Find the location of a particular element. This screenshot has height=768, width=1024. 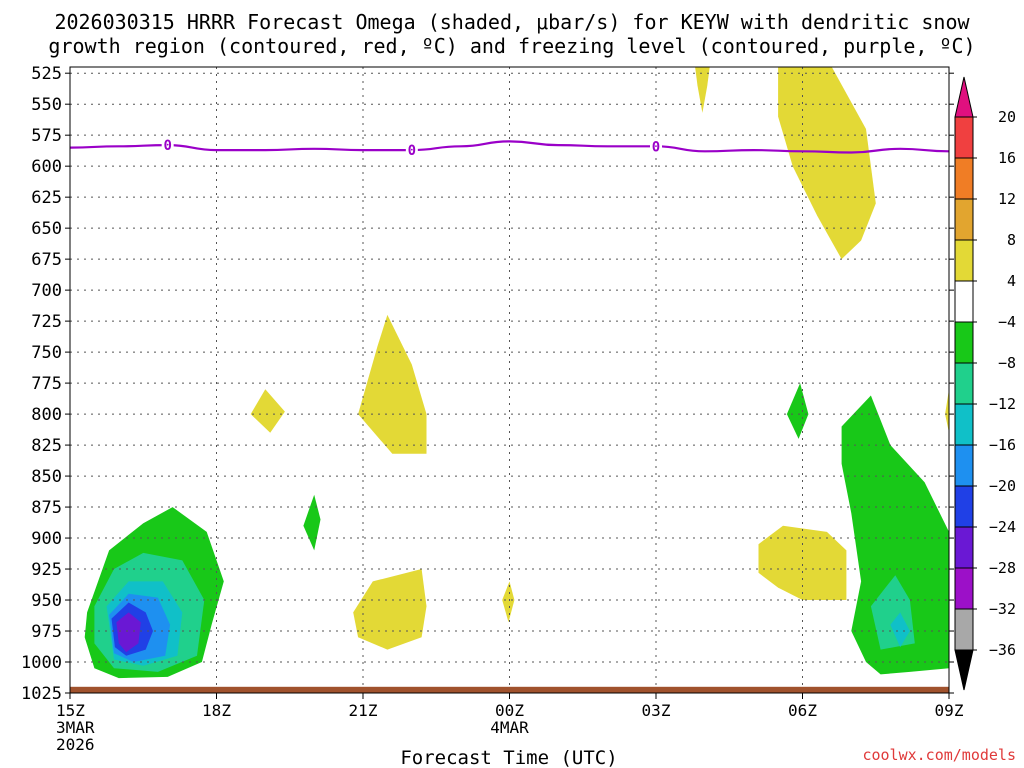

y-tick-label: 575 is located at coordinates (46, 136).